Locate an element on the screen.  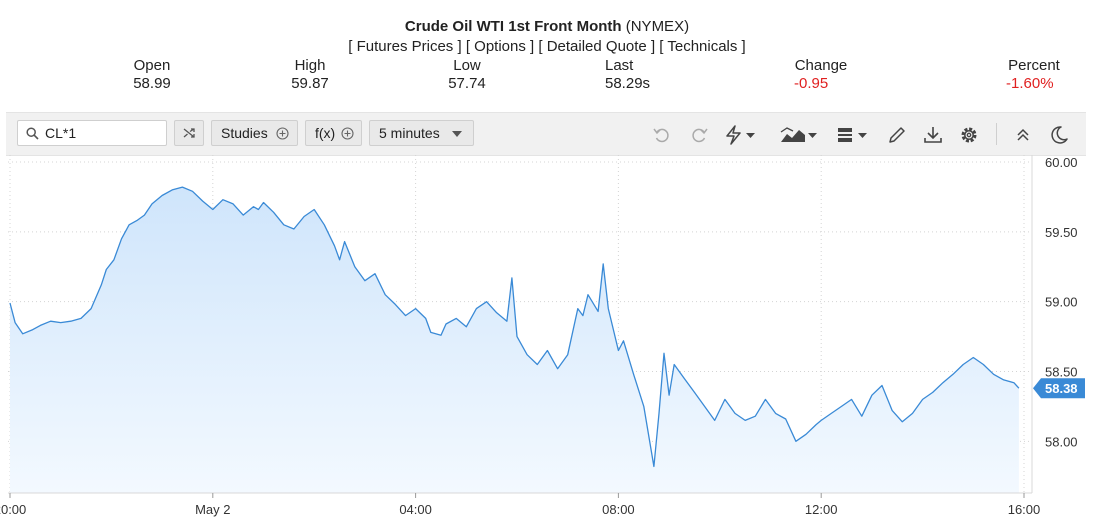
quote-open: Open 58.99 is located at coordinates (152, 75).